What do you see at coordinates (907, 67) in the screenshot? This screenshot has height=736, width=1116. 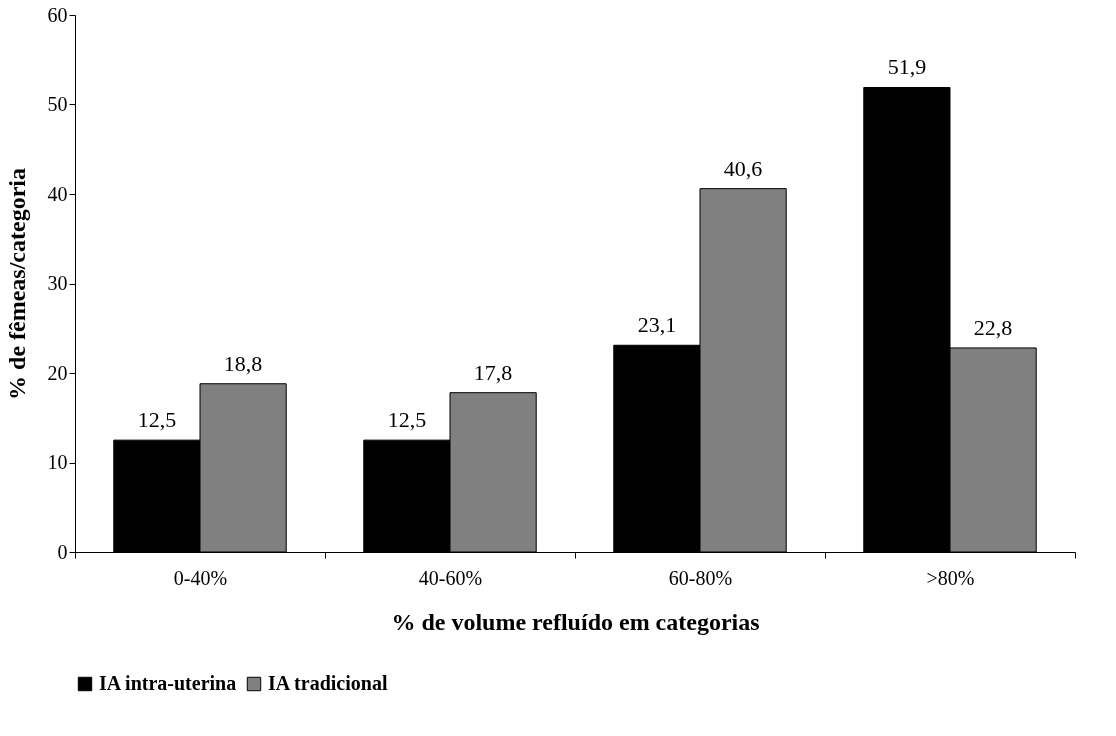 I see `data-label: 51,9` at bounding box center [907, 67].